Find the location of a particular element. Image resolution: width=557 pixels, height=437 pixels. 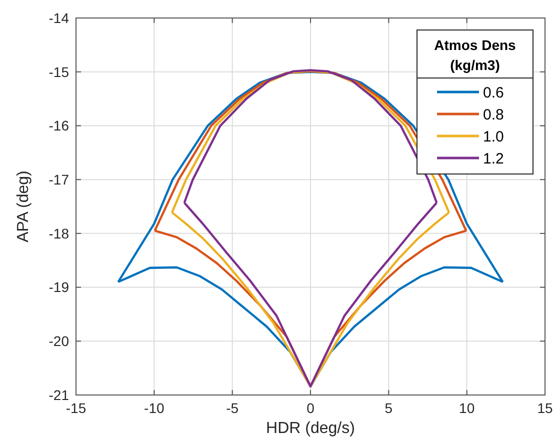

legend-title: Atmos Dens (kg/m3) is located at coordinates (475, 55).